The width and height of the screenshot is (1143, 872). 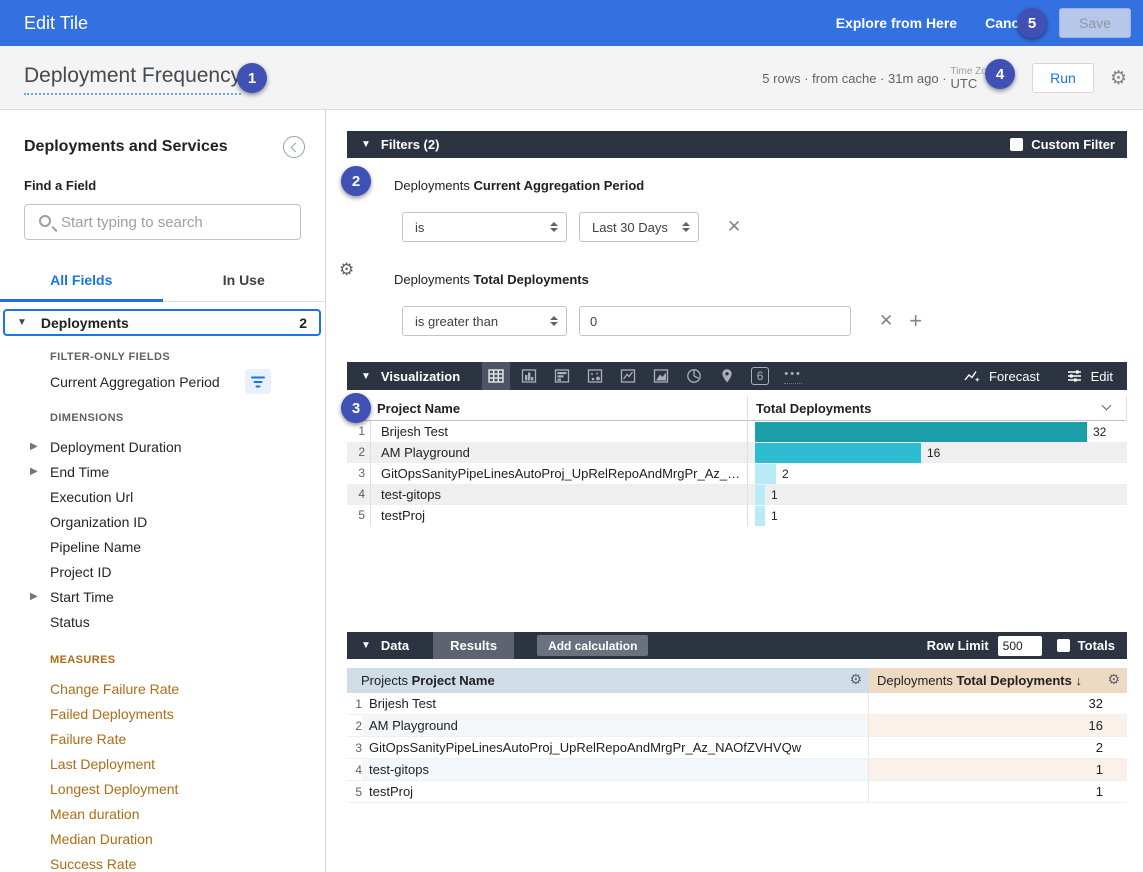 I want to click on dimension-item: ▶ Pipeline Name, so click(x=96, y=546).